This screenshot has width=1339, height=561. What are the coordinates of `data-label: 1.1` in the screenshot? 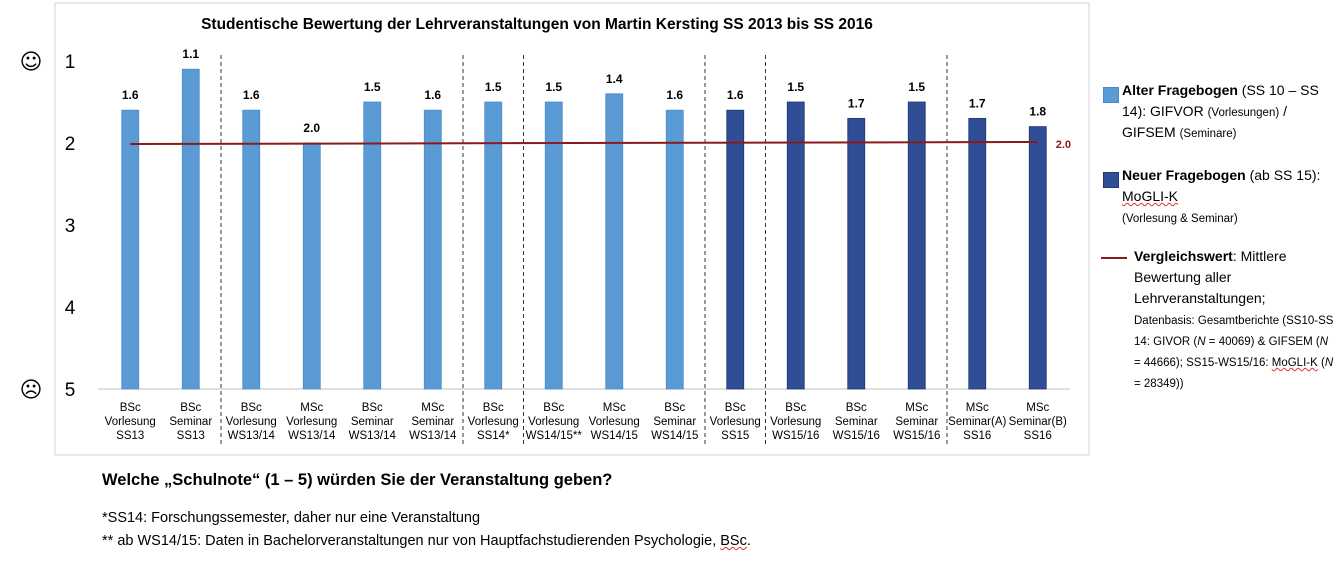 It's located at (190, 54).